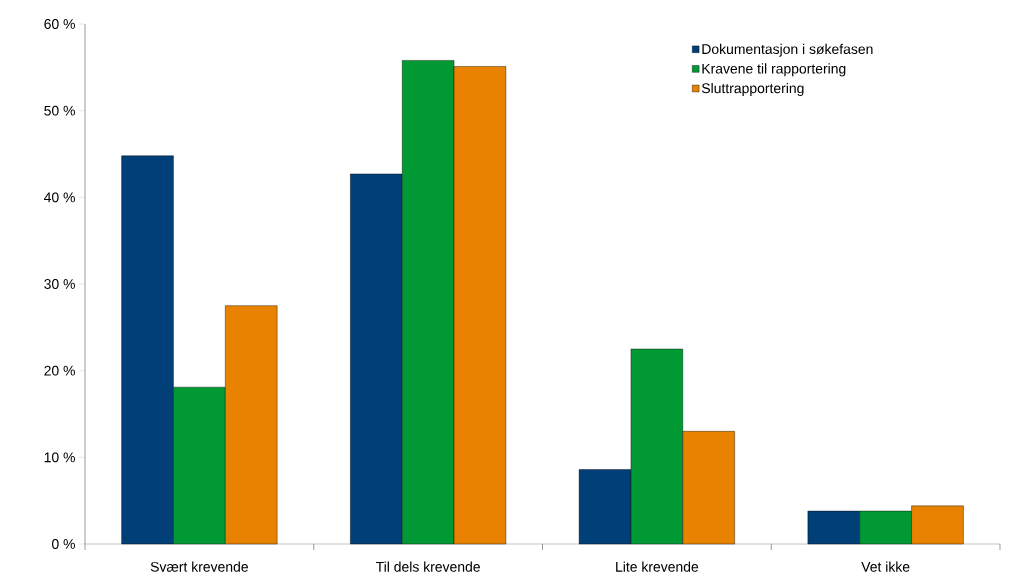 The image size is (1021, 585). I want to click on y-tick-label: 50 %, so click(59, 110).